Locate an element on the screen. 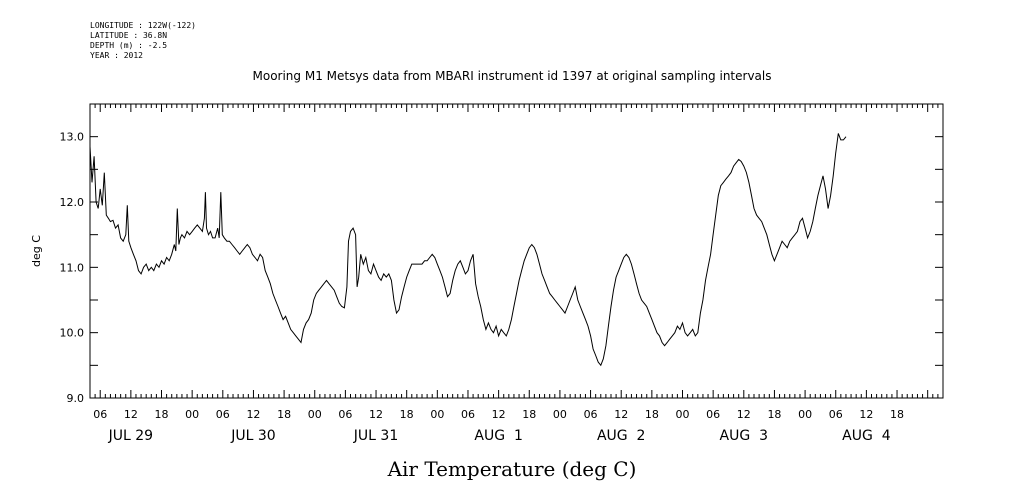  y-tick-label: 11.0 is located at coordinates (72, 267).